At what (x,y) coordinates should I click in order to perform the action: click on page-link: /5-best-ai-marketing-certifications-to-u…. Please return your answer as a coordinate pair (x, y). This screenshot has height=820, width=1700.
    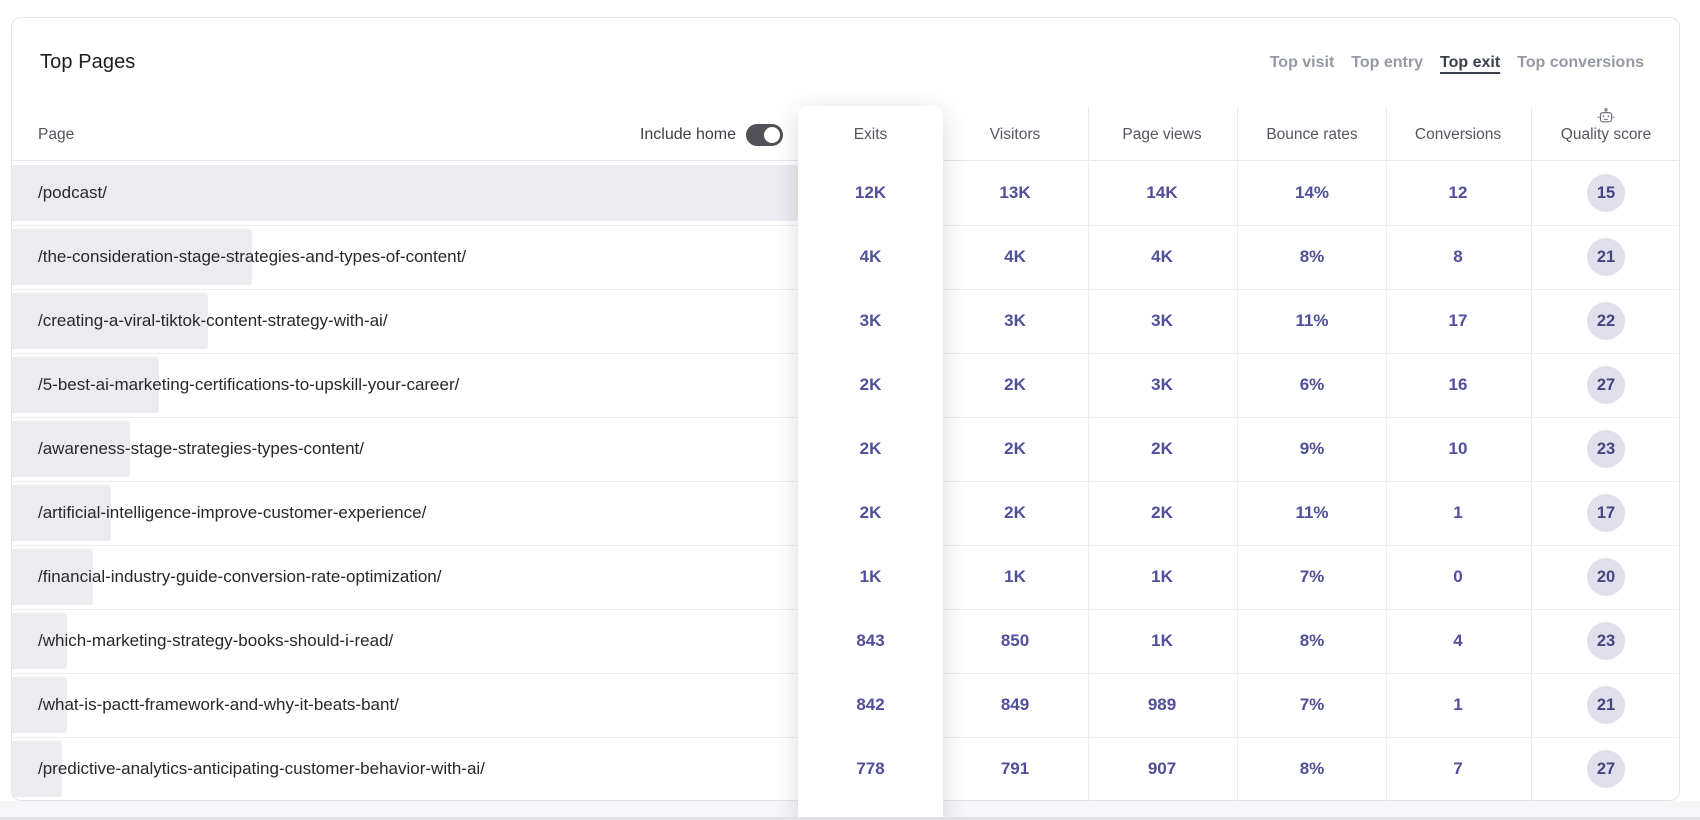
    Looking at the image, I should click on (249, 384).